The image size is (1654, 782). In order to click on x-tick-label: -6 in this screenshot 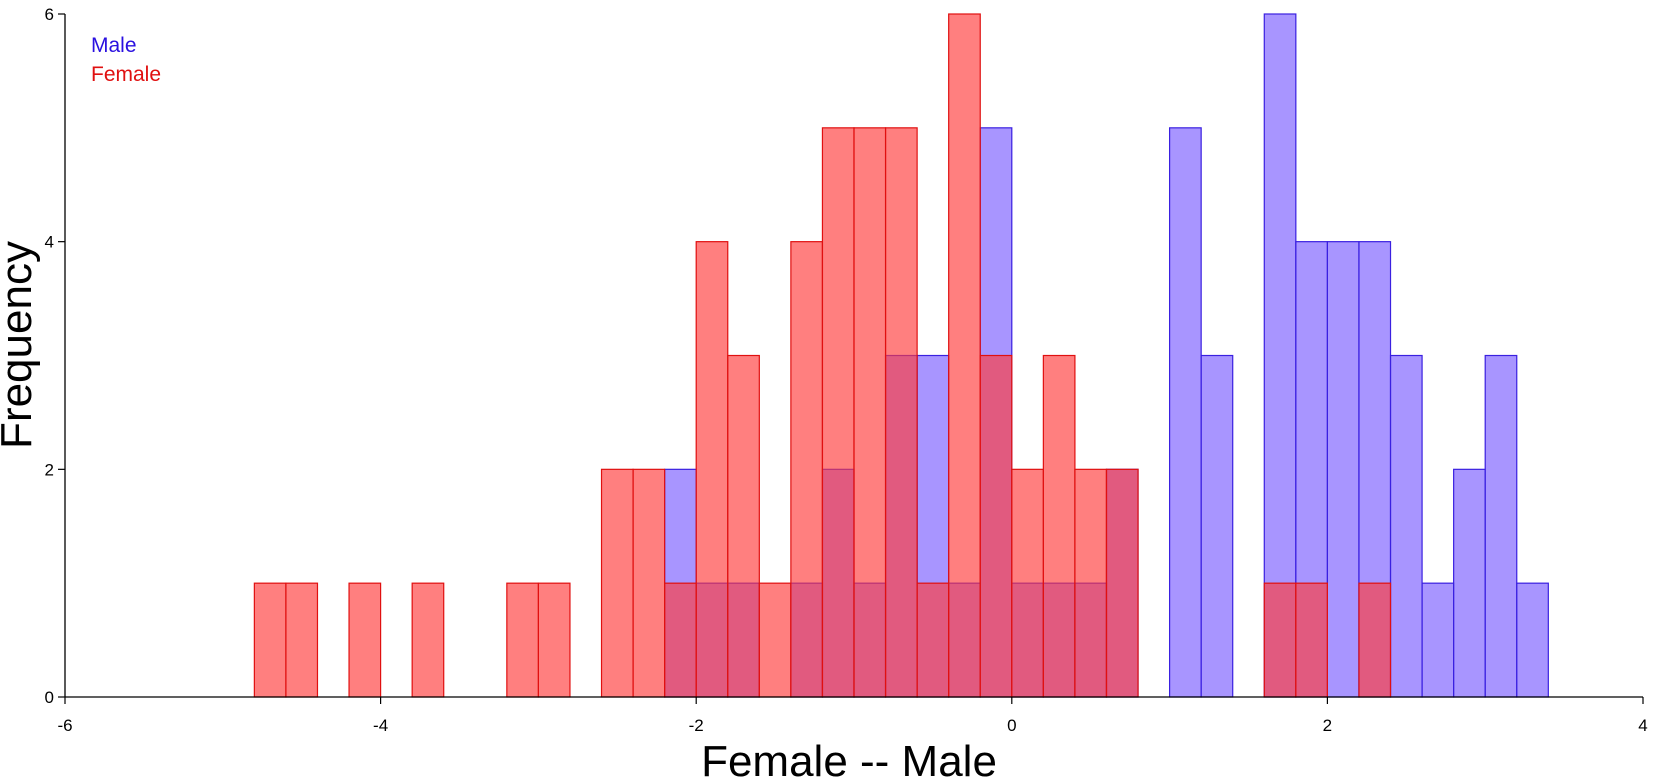, I will do `click(64, 725)`.